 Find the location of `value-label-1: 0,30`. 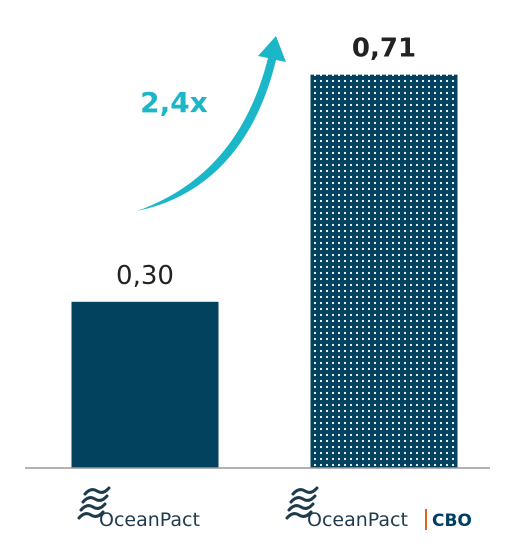

value-label-1: 0,30 is located at coordinates (145, 276).